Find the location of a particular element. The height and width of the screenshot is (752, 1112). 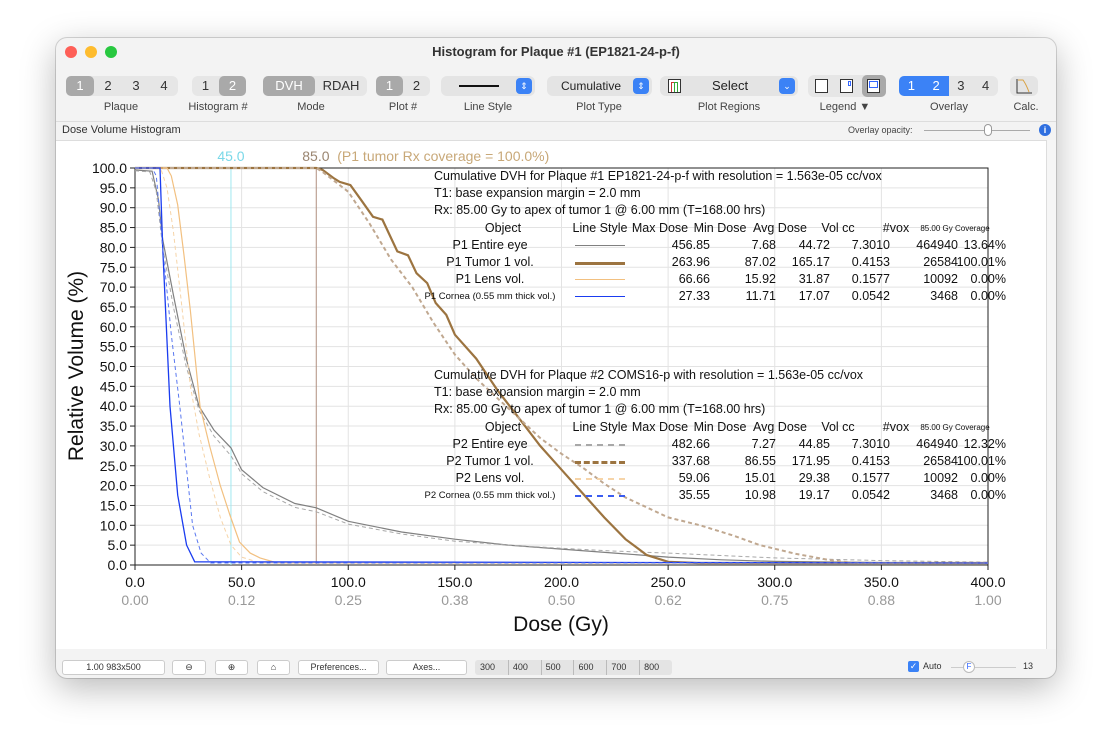

auto-checkbox: ✓ is located at coordinates (913, 666).